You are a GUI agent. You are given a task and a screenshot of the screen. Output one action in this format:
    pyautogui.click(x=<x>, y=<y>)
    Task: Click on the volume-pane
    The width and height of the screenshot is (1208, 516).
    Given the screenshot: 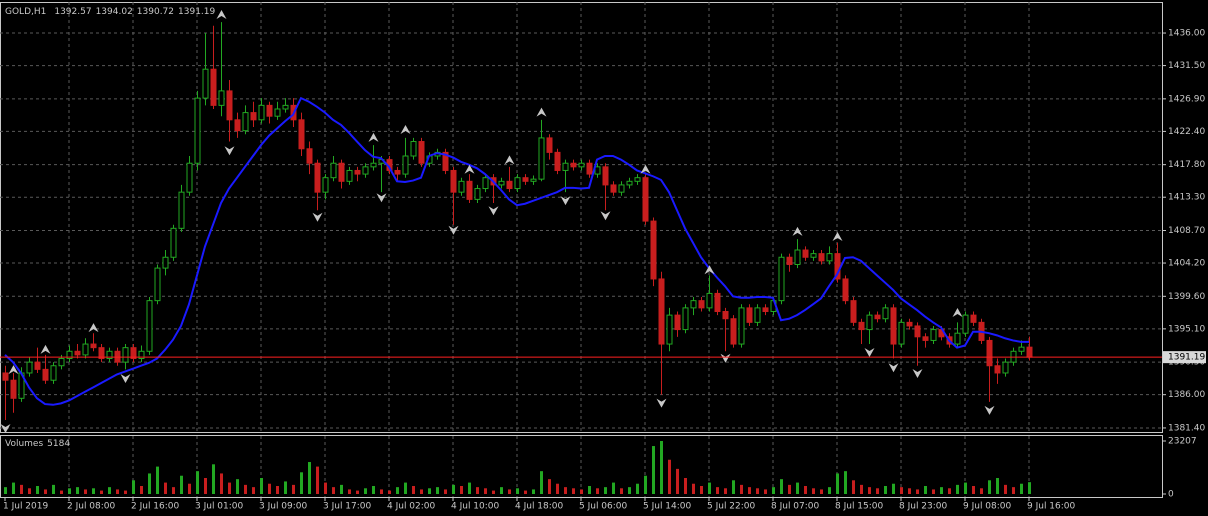 What is the action you would take?
    pyautogui.click(x=581, y=466)
    